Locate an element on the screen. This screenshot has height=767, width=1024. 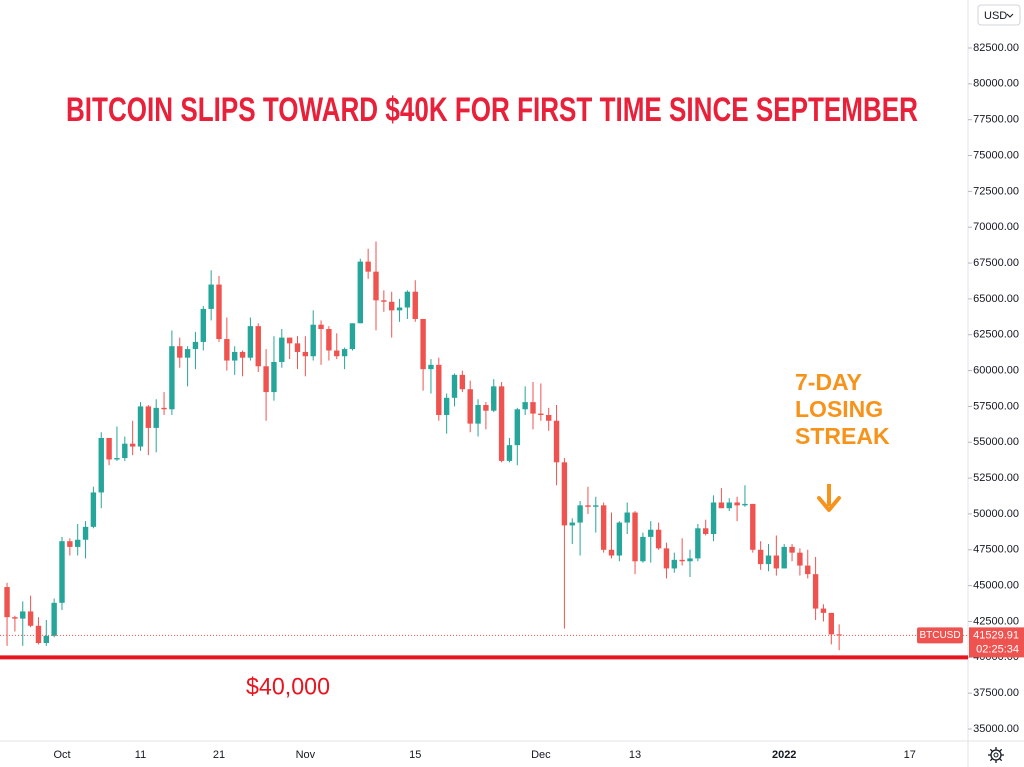
y-tick-label: 45000.00 is located at coordinates (996, 586).